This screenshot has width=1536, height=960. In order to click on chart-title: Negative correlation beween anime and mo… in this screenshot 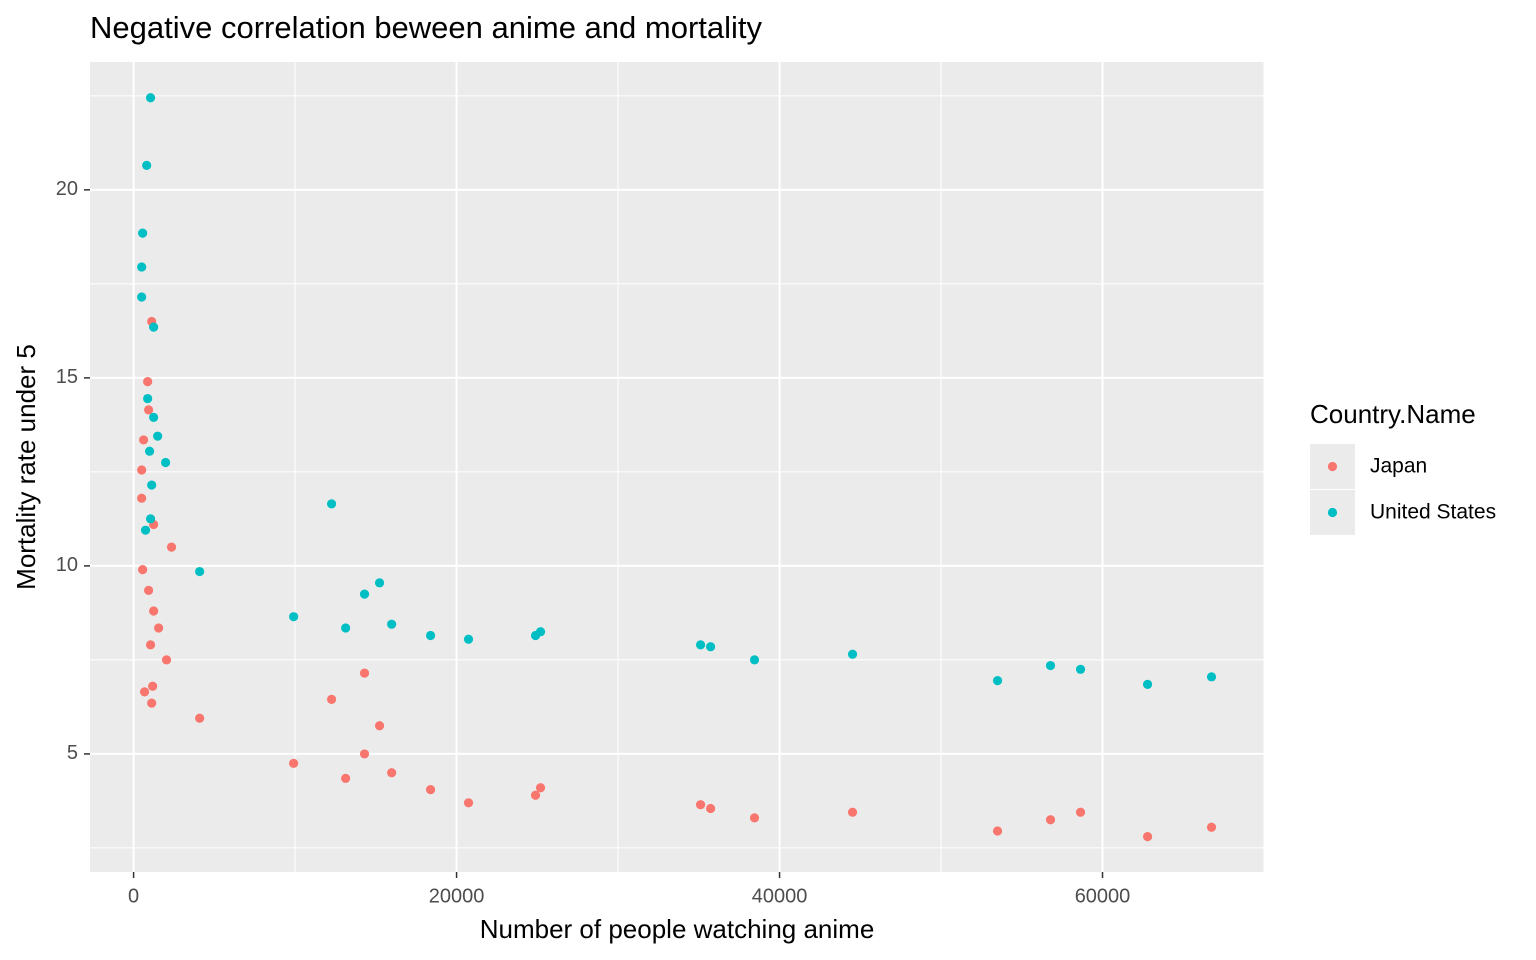, I will do `click(426, 27)`.